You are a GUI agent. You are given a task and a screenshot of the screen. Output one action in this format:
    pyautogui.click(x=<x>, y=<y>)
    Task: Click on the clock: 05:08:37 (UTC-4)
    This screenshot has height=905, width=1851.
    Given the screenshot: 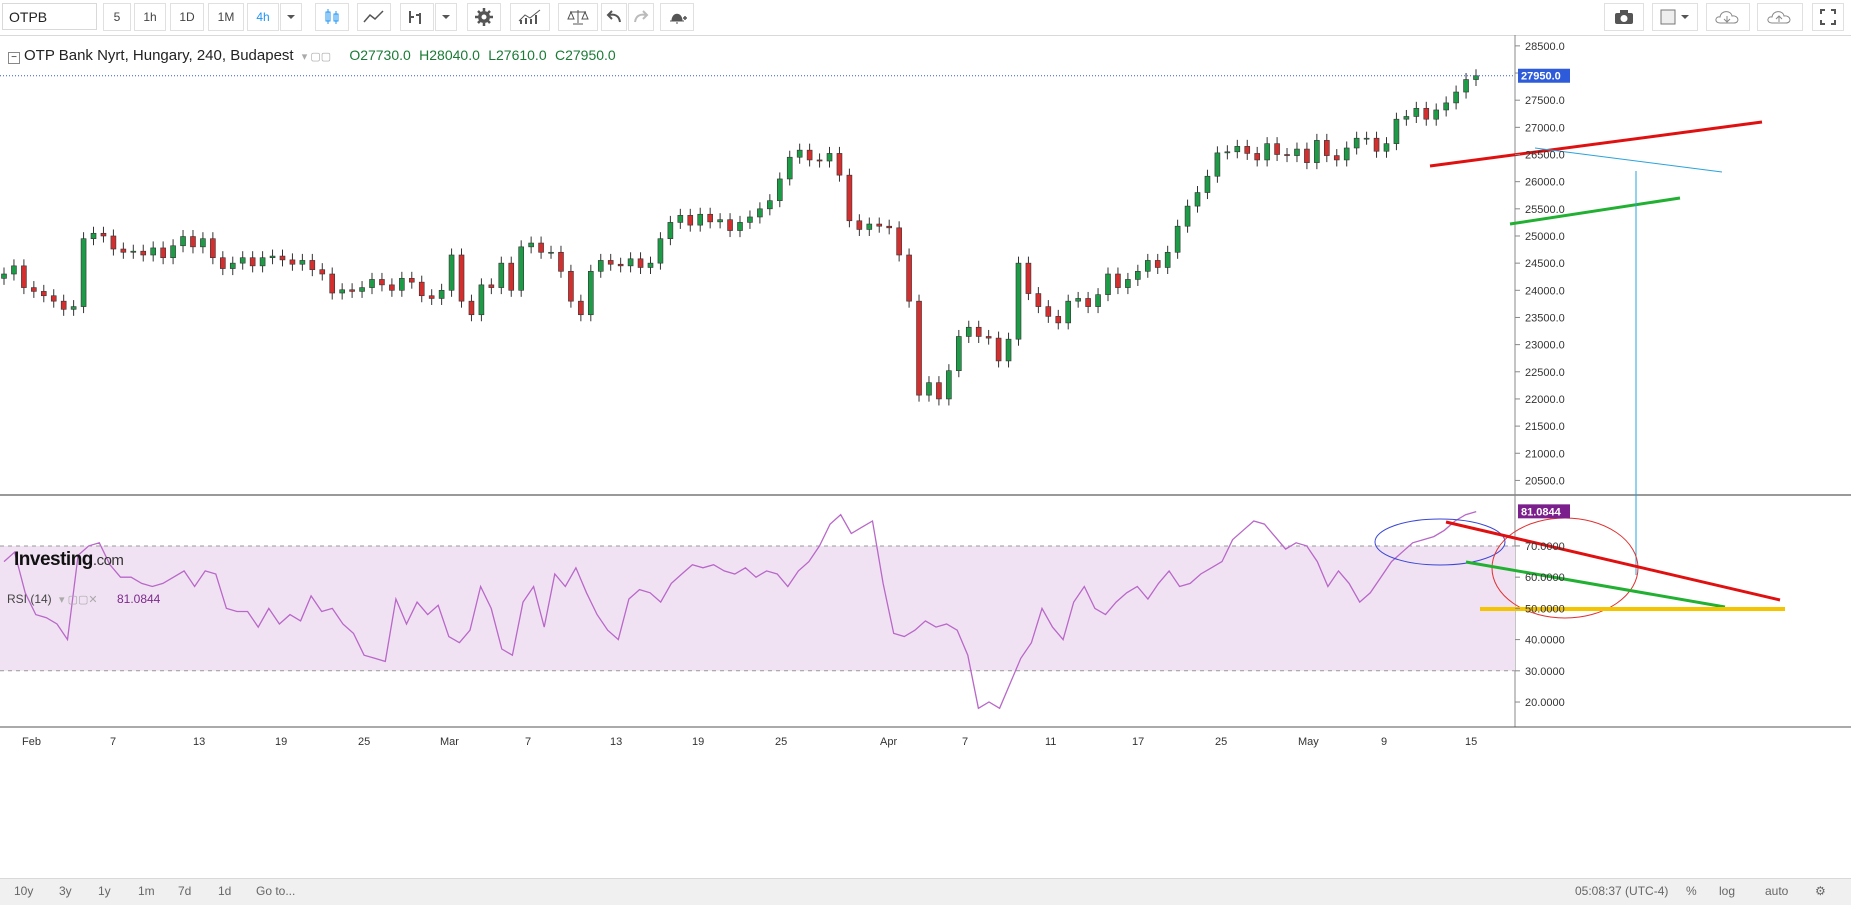 What is the action you would take?
    pyautogui.click(x=1622, y=891)
    